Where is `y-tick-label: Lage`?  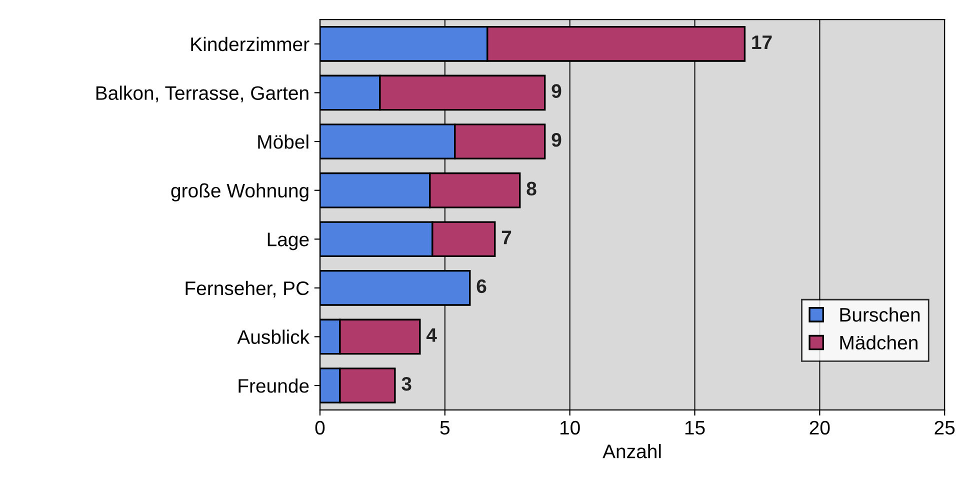 y-tick-label: Lage is located at coordinates (288, 241).